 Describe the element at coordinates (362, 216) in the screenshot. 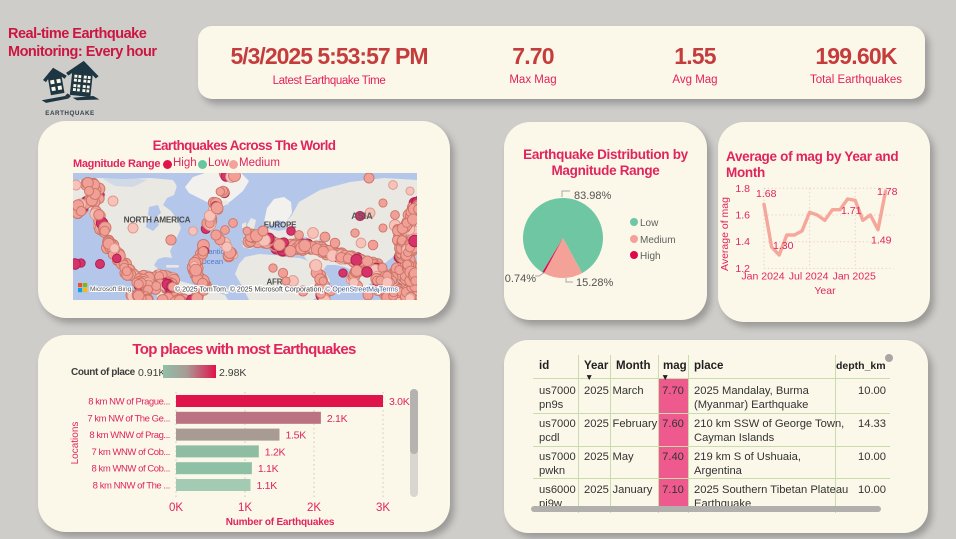

I see `svg-text: ASIA` at that location.